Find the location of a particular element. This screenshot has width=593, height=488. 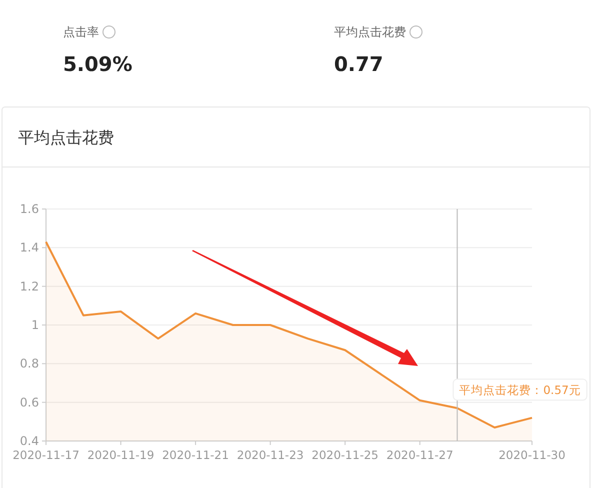

text: 平均点击花费 is located at coordinates (370, 32).